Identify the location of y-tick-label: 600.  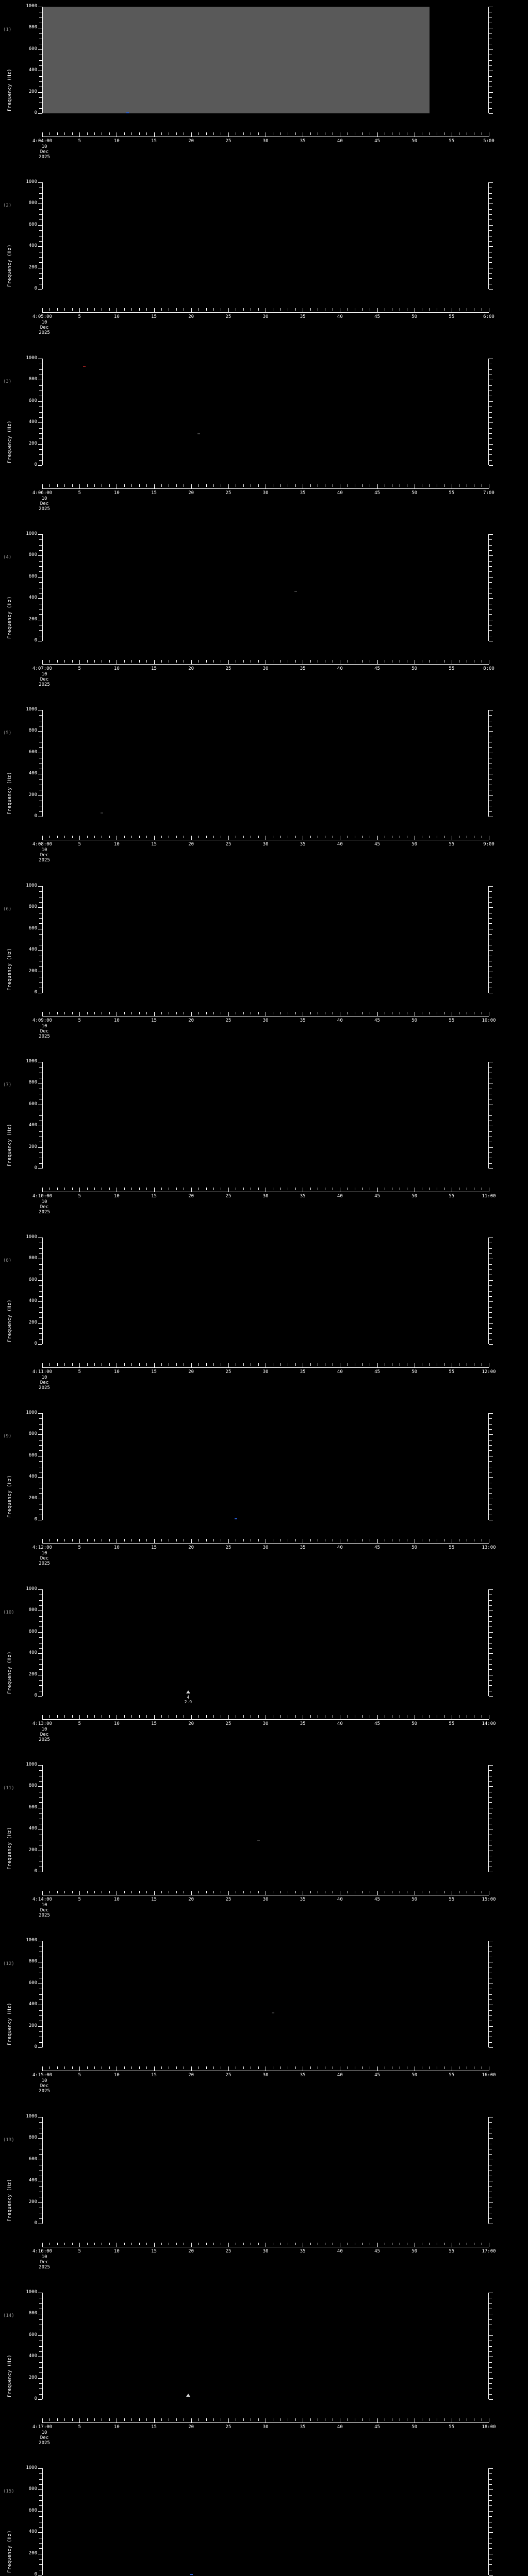
(32, 1455).